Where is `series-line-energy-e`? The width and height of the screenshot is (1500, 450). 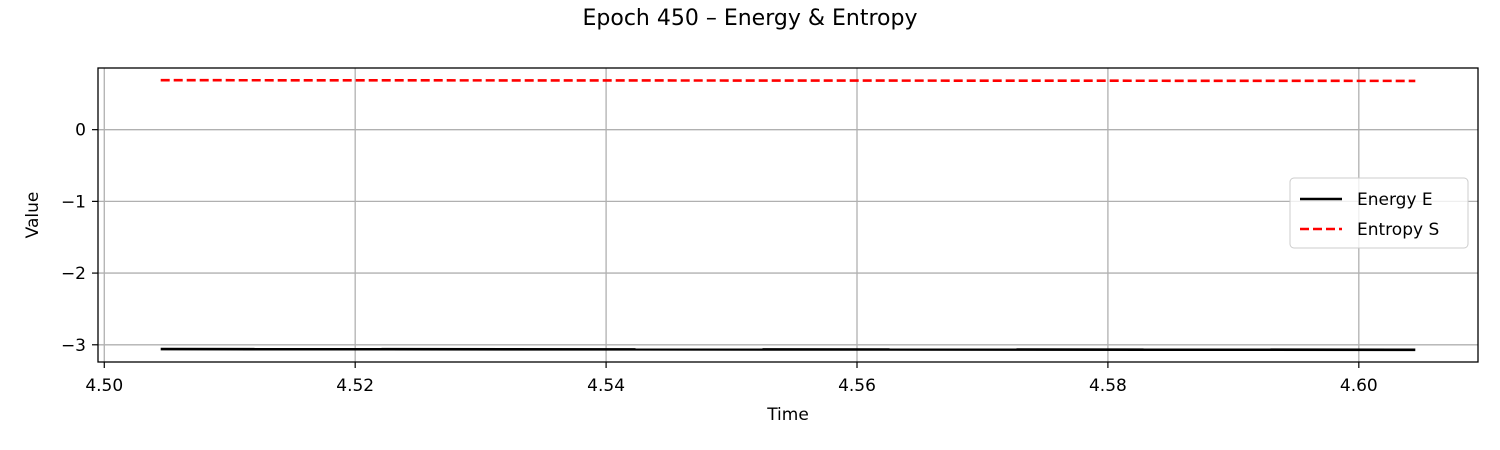
series-line-energy-e is located at coordinates (788, 349).